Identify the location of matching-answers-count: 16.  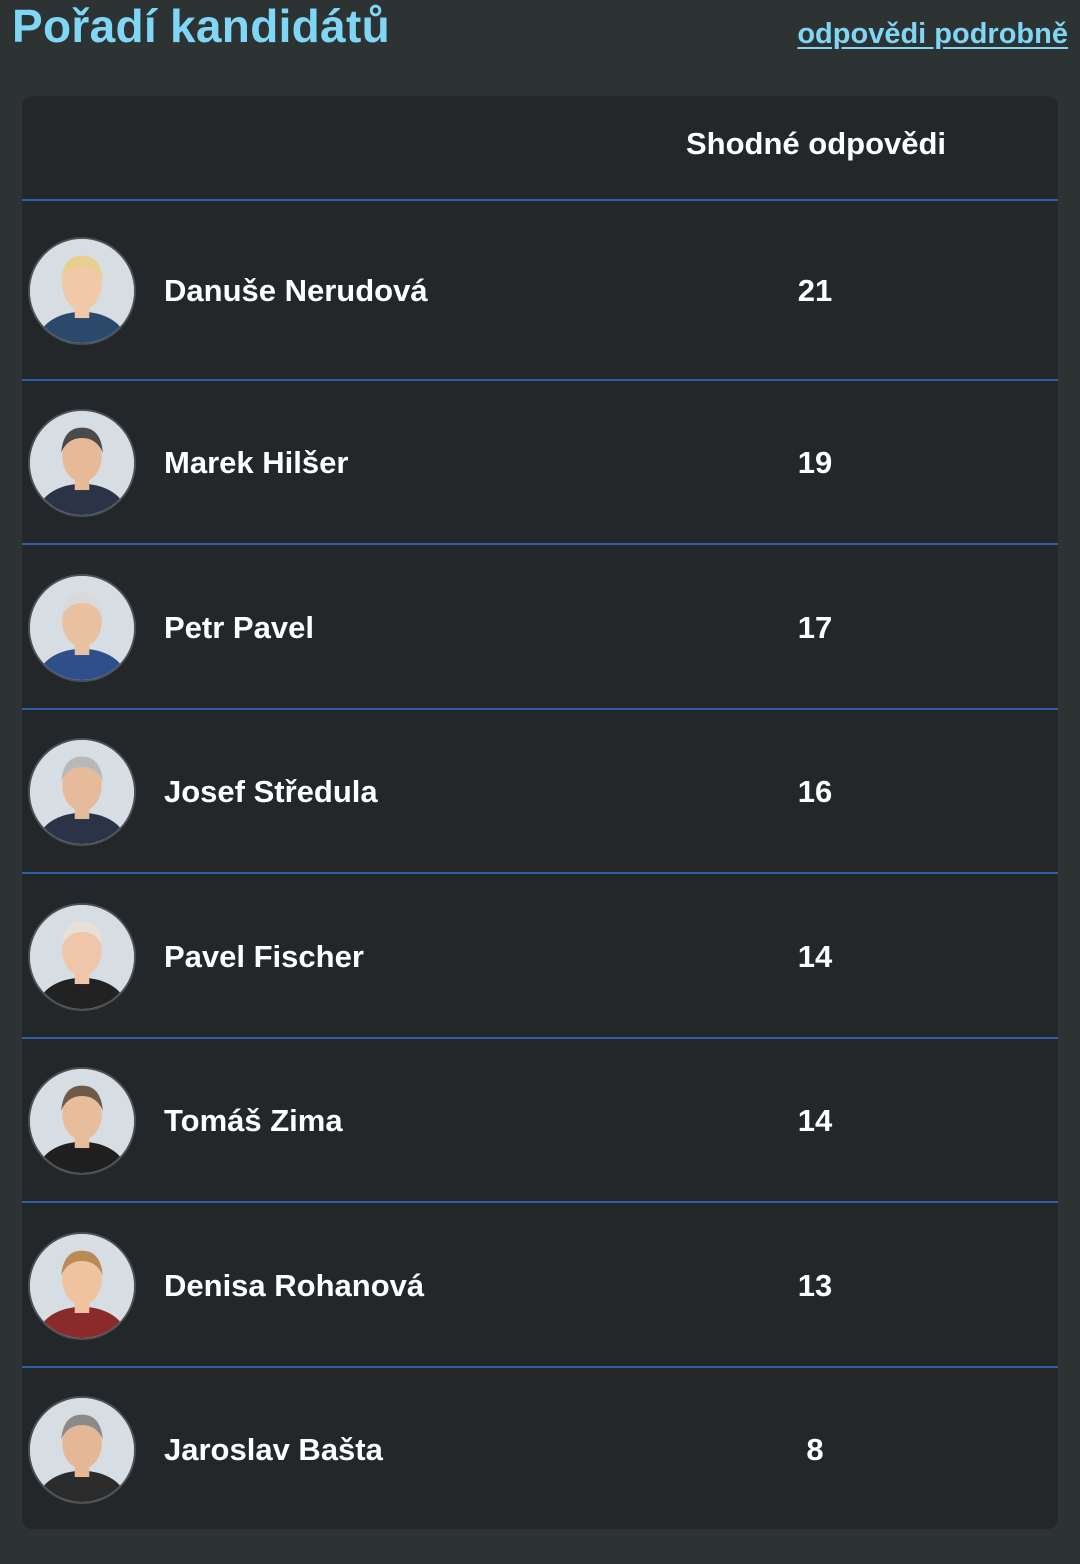
(815, 791).